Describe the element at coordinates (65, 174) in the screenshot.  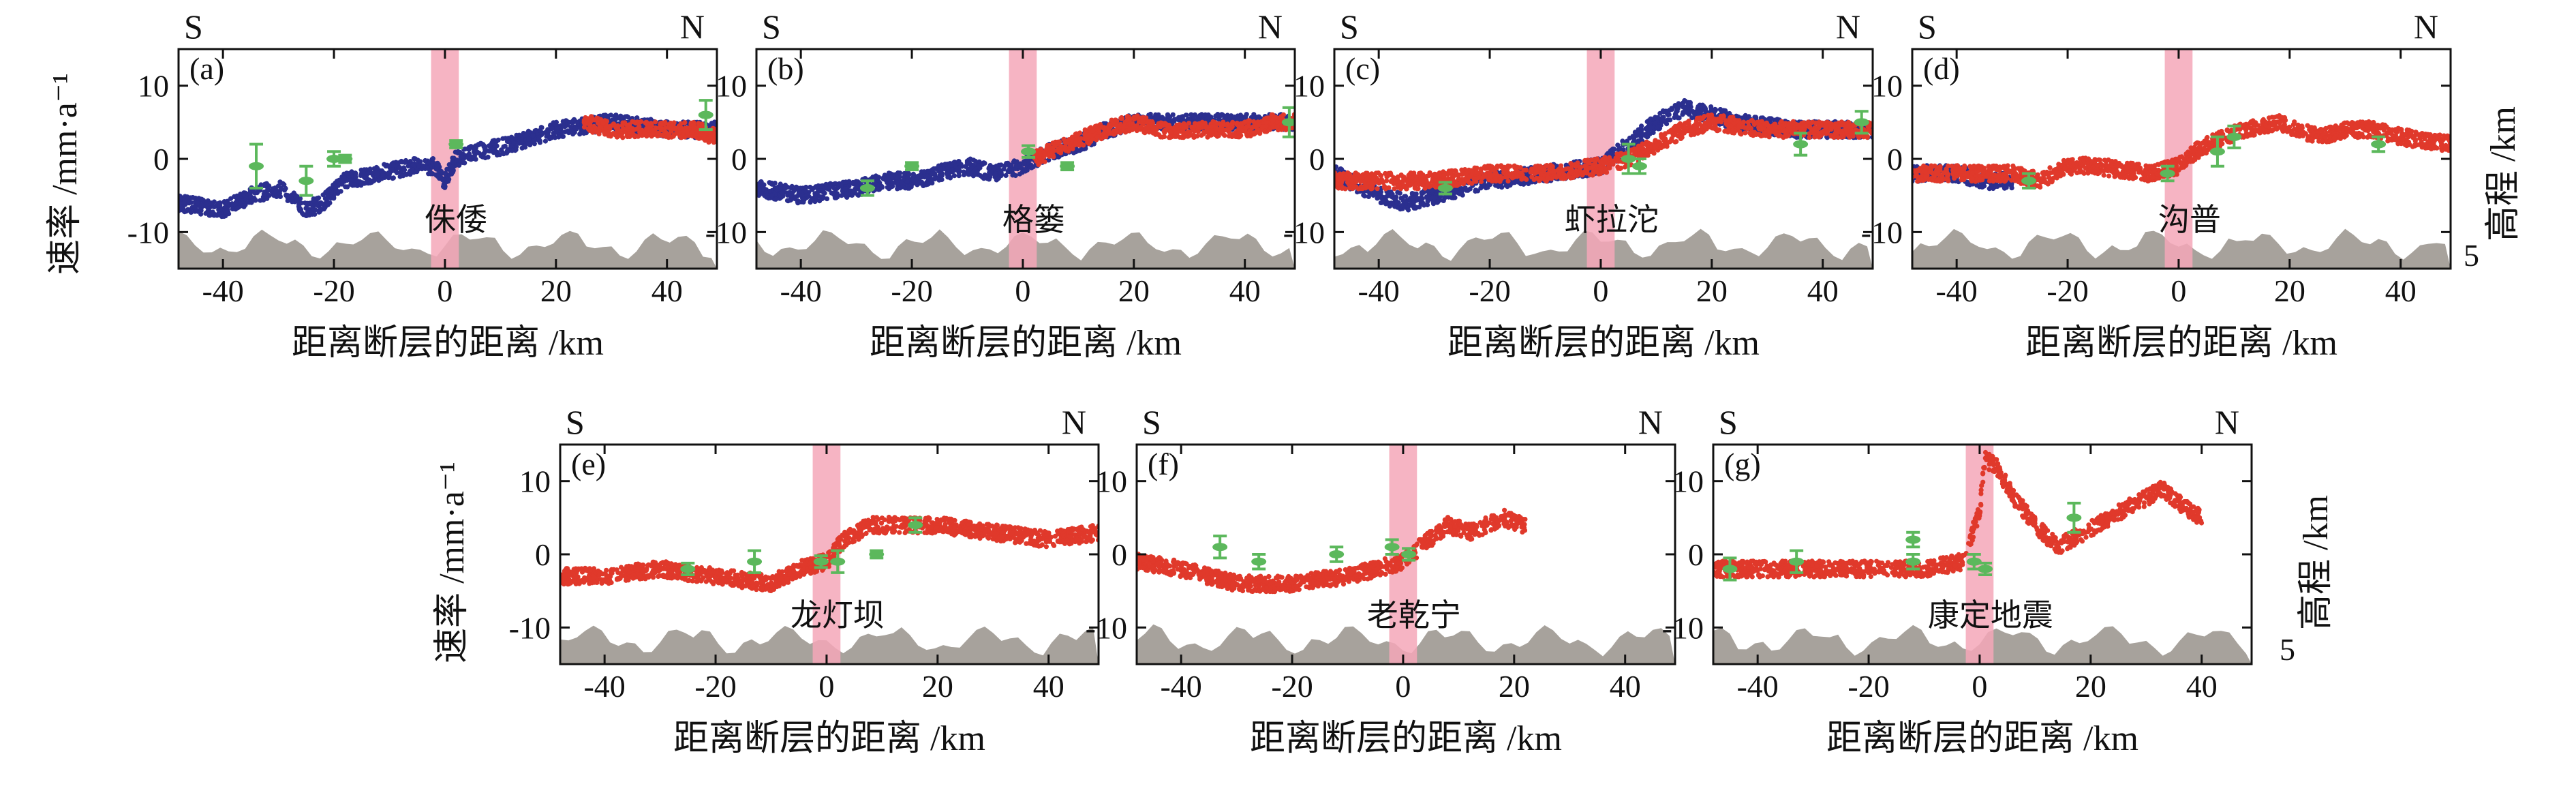
I see `ylabel-left-top: 速率 /mm·a⁻¹` at that location.